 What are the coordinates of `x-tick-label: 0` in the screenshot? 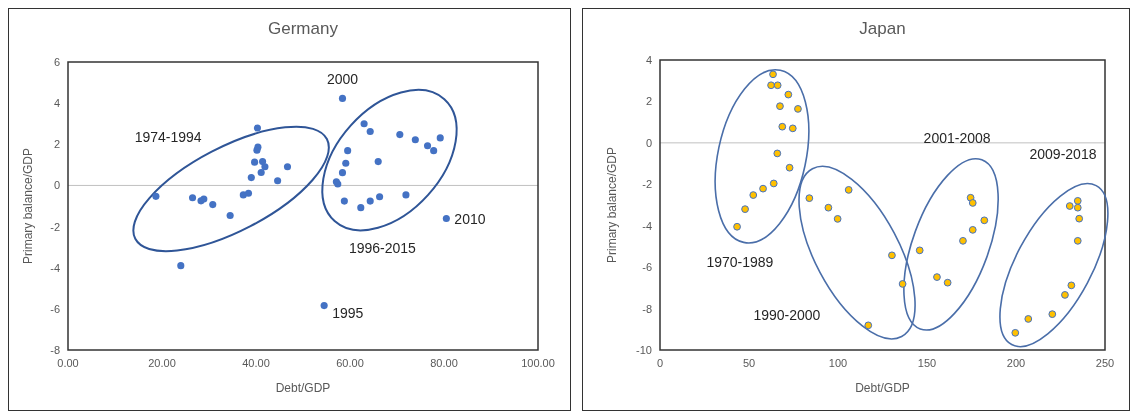 It's located at (660, 363).